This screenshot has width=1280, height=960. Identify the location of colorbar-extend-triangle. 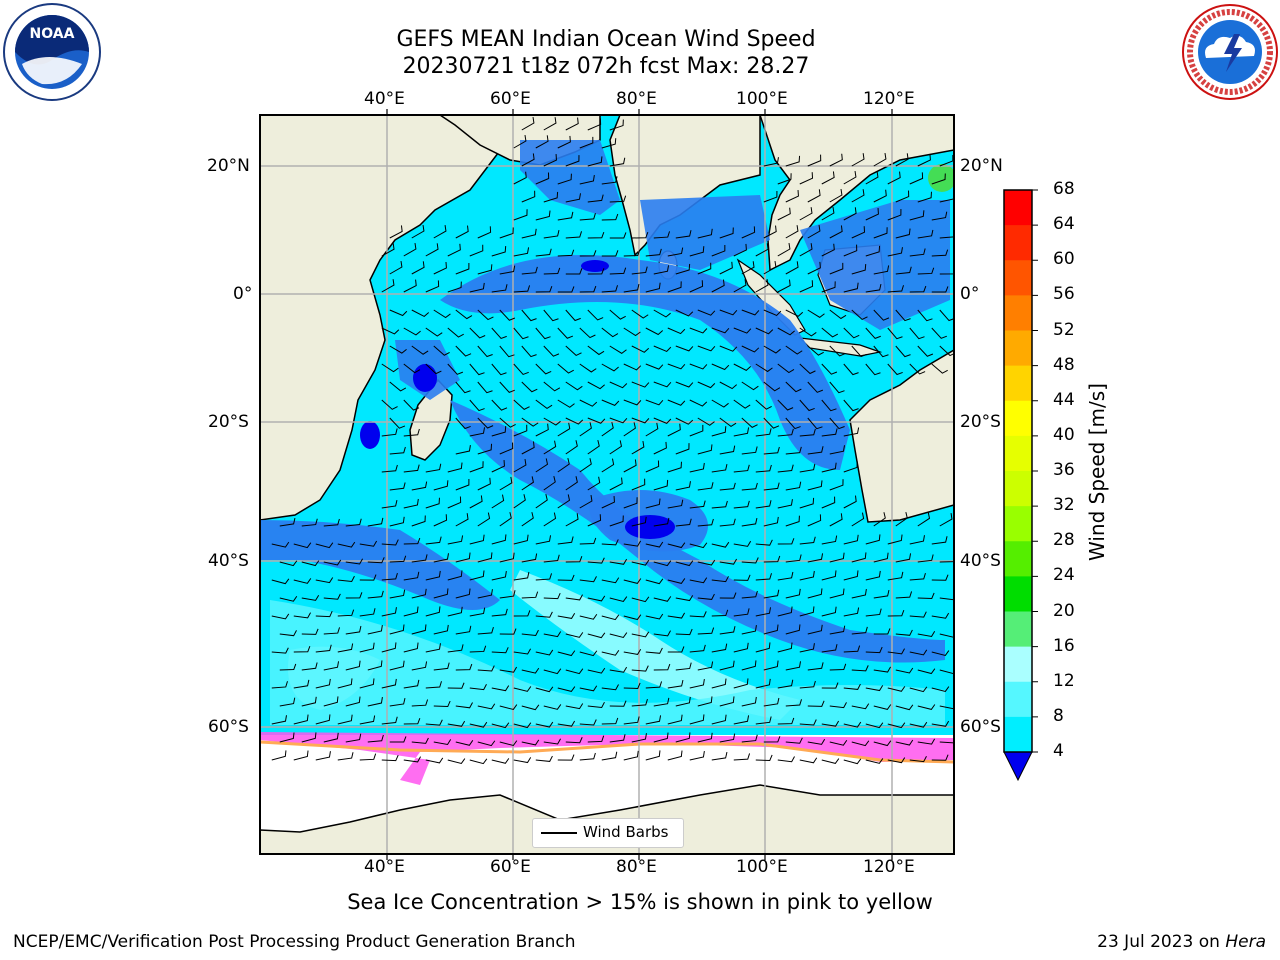
(1018, 766).